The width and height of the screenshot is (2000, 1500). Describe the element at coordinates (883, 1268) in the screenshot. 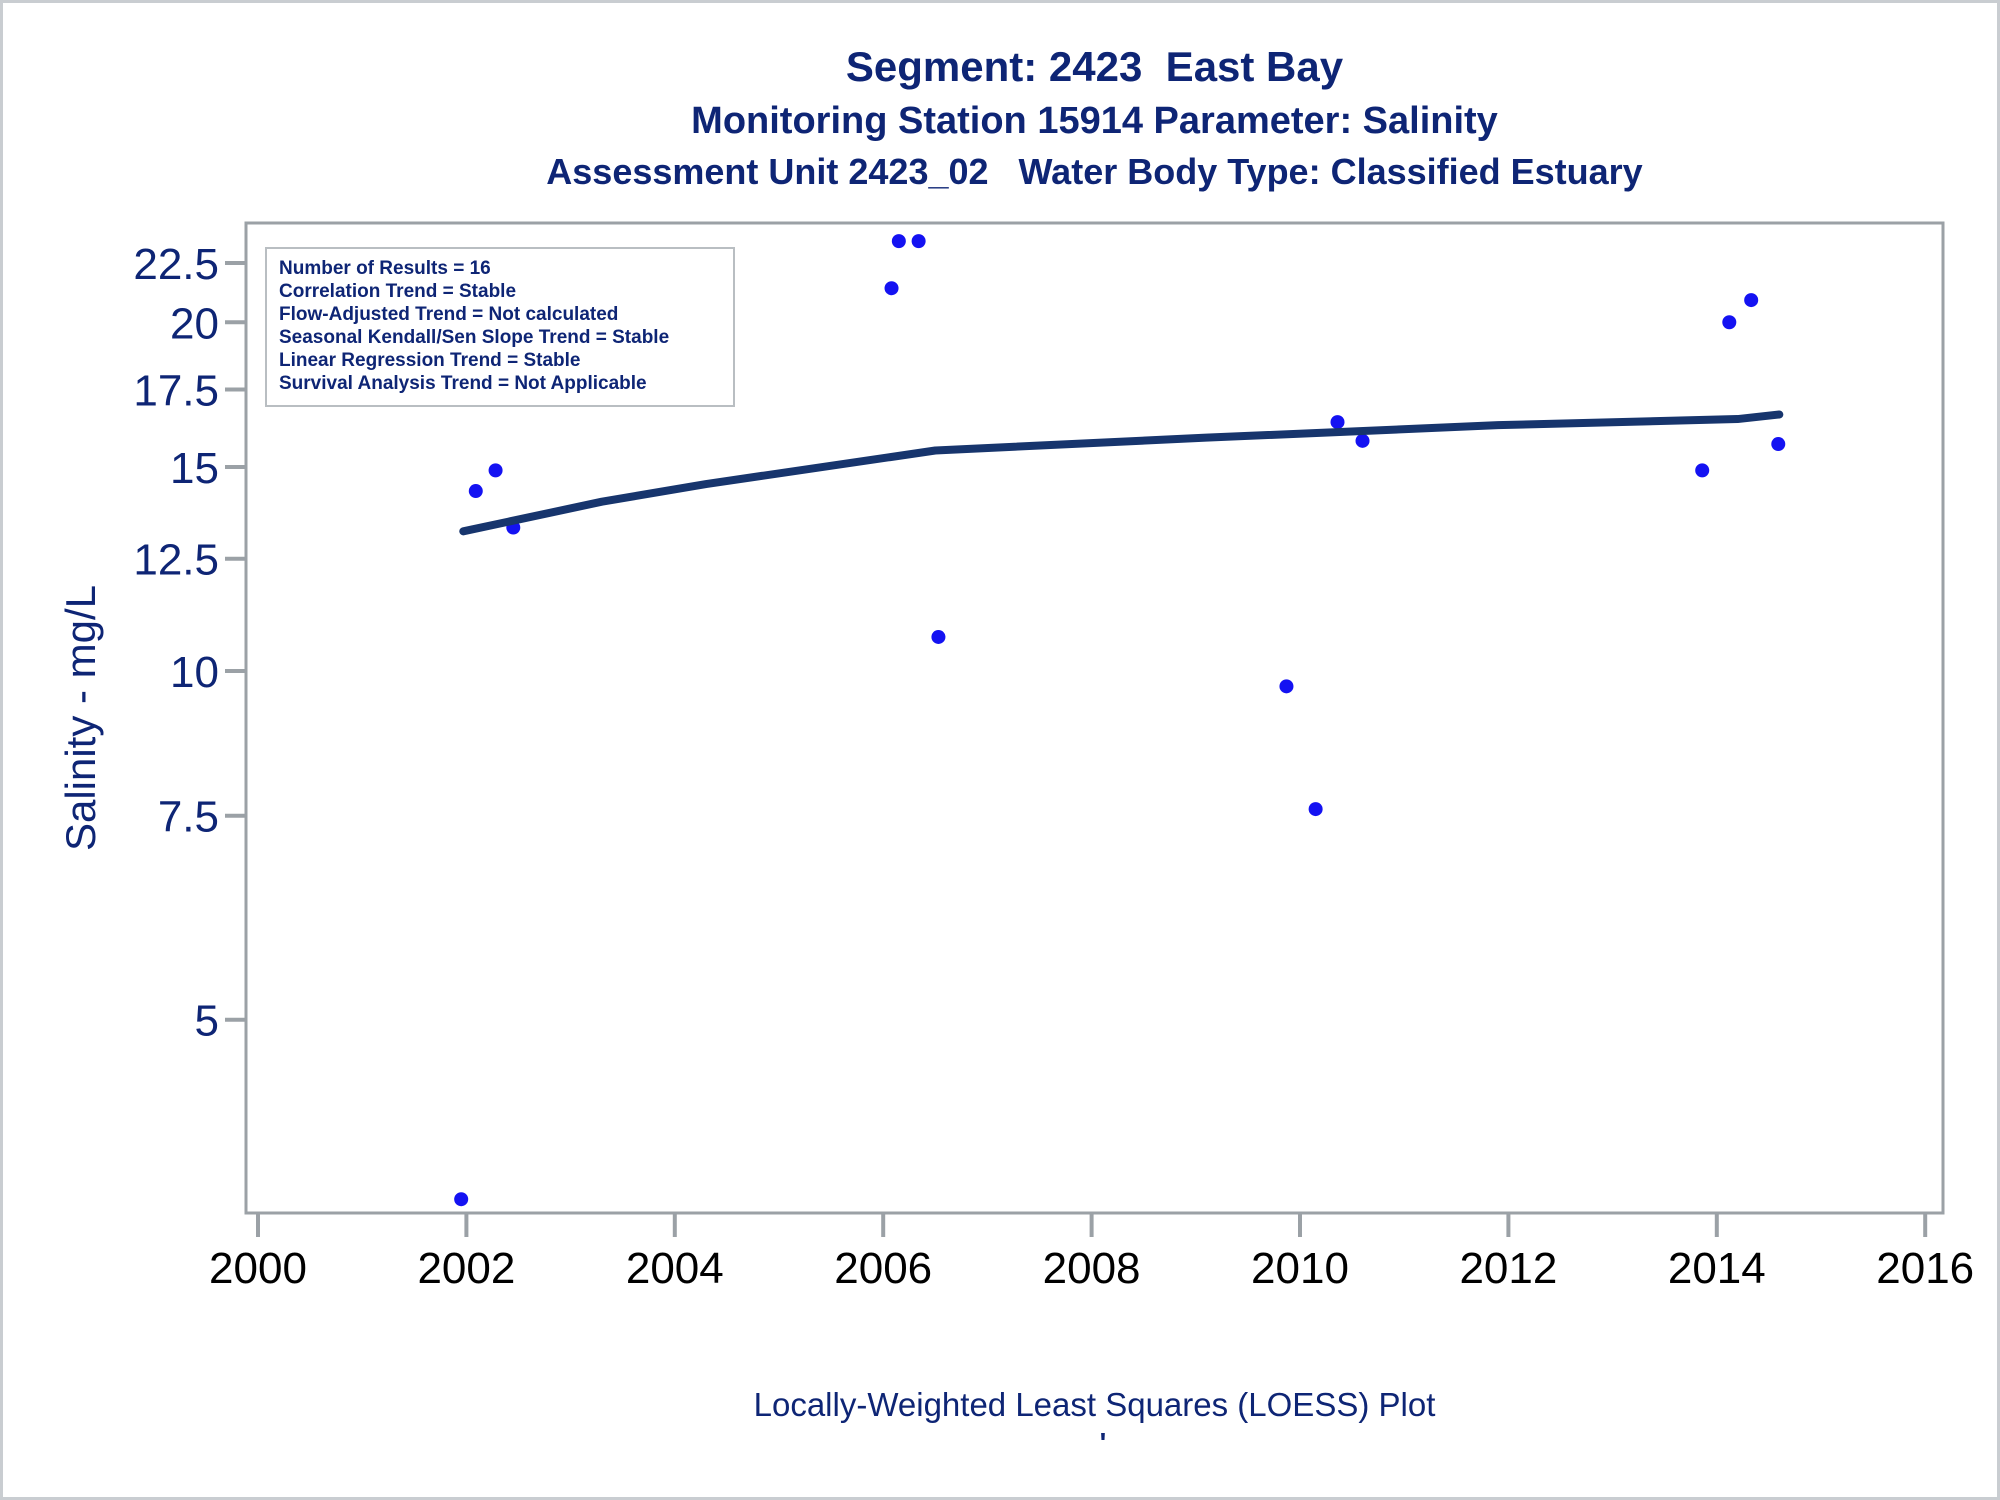

I see `x-axis-tick-label: 2006` at that location.